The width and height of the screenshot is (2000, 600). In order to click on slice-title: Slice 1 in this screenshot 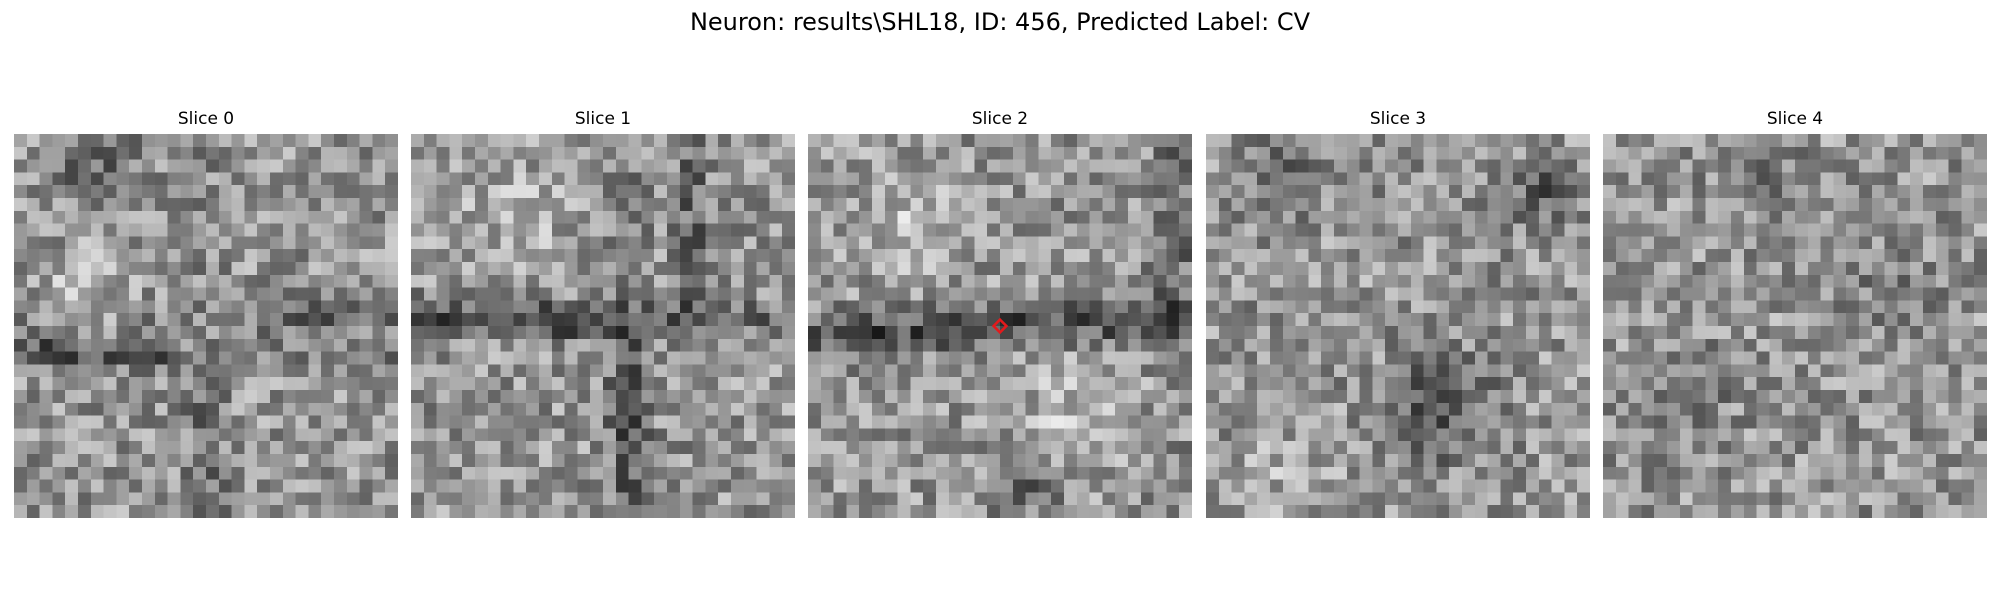, I will do `click(603, 119)`.